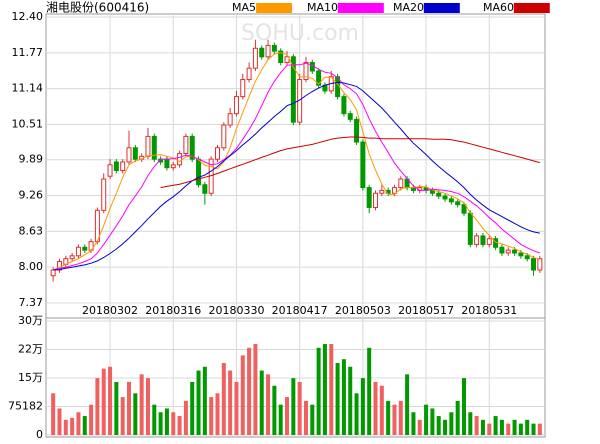 This screenshot has height=444, width=600. What do you see at coordinates (322, 7) in the screenshot?
I see `legend-label: MA10` at bounding box center [322, 7].